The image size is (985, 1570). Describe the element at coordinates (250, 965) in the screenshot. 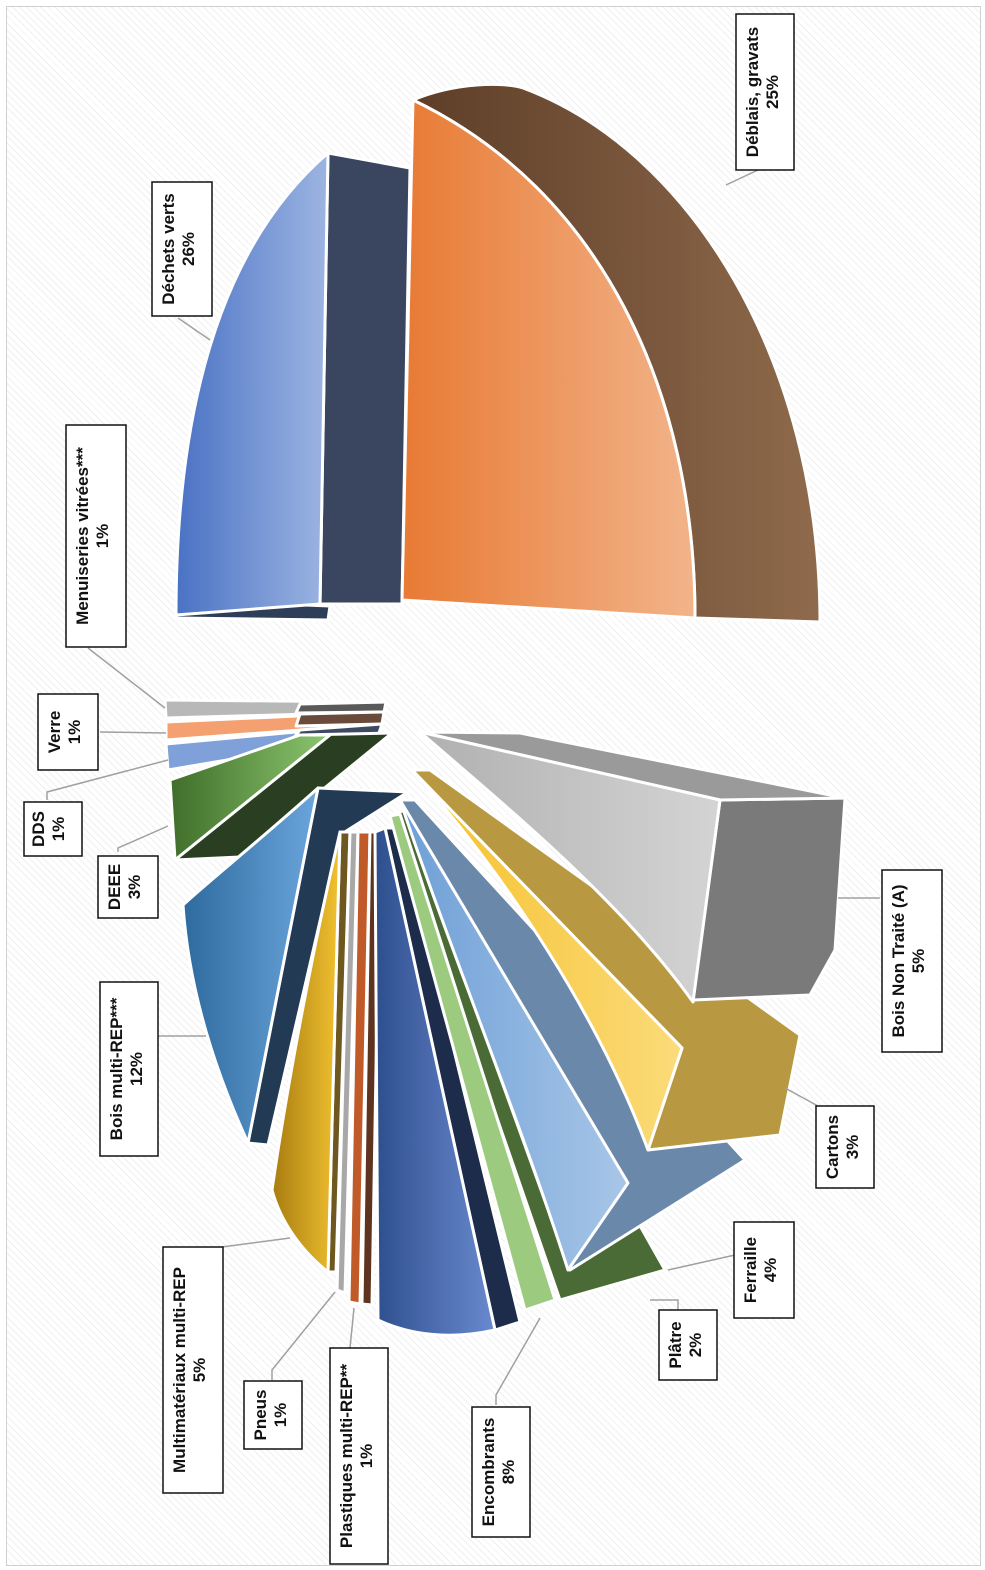

I see `slice-bois-multi-rep` at that location.